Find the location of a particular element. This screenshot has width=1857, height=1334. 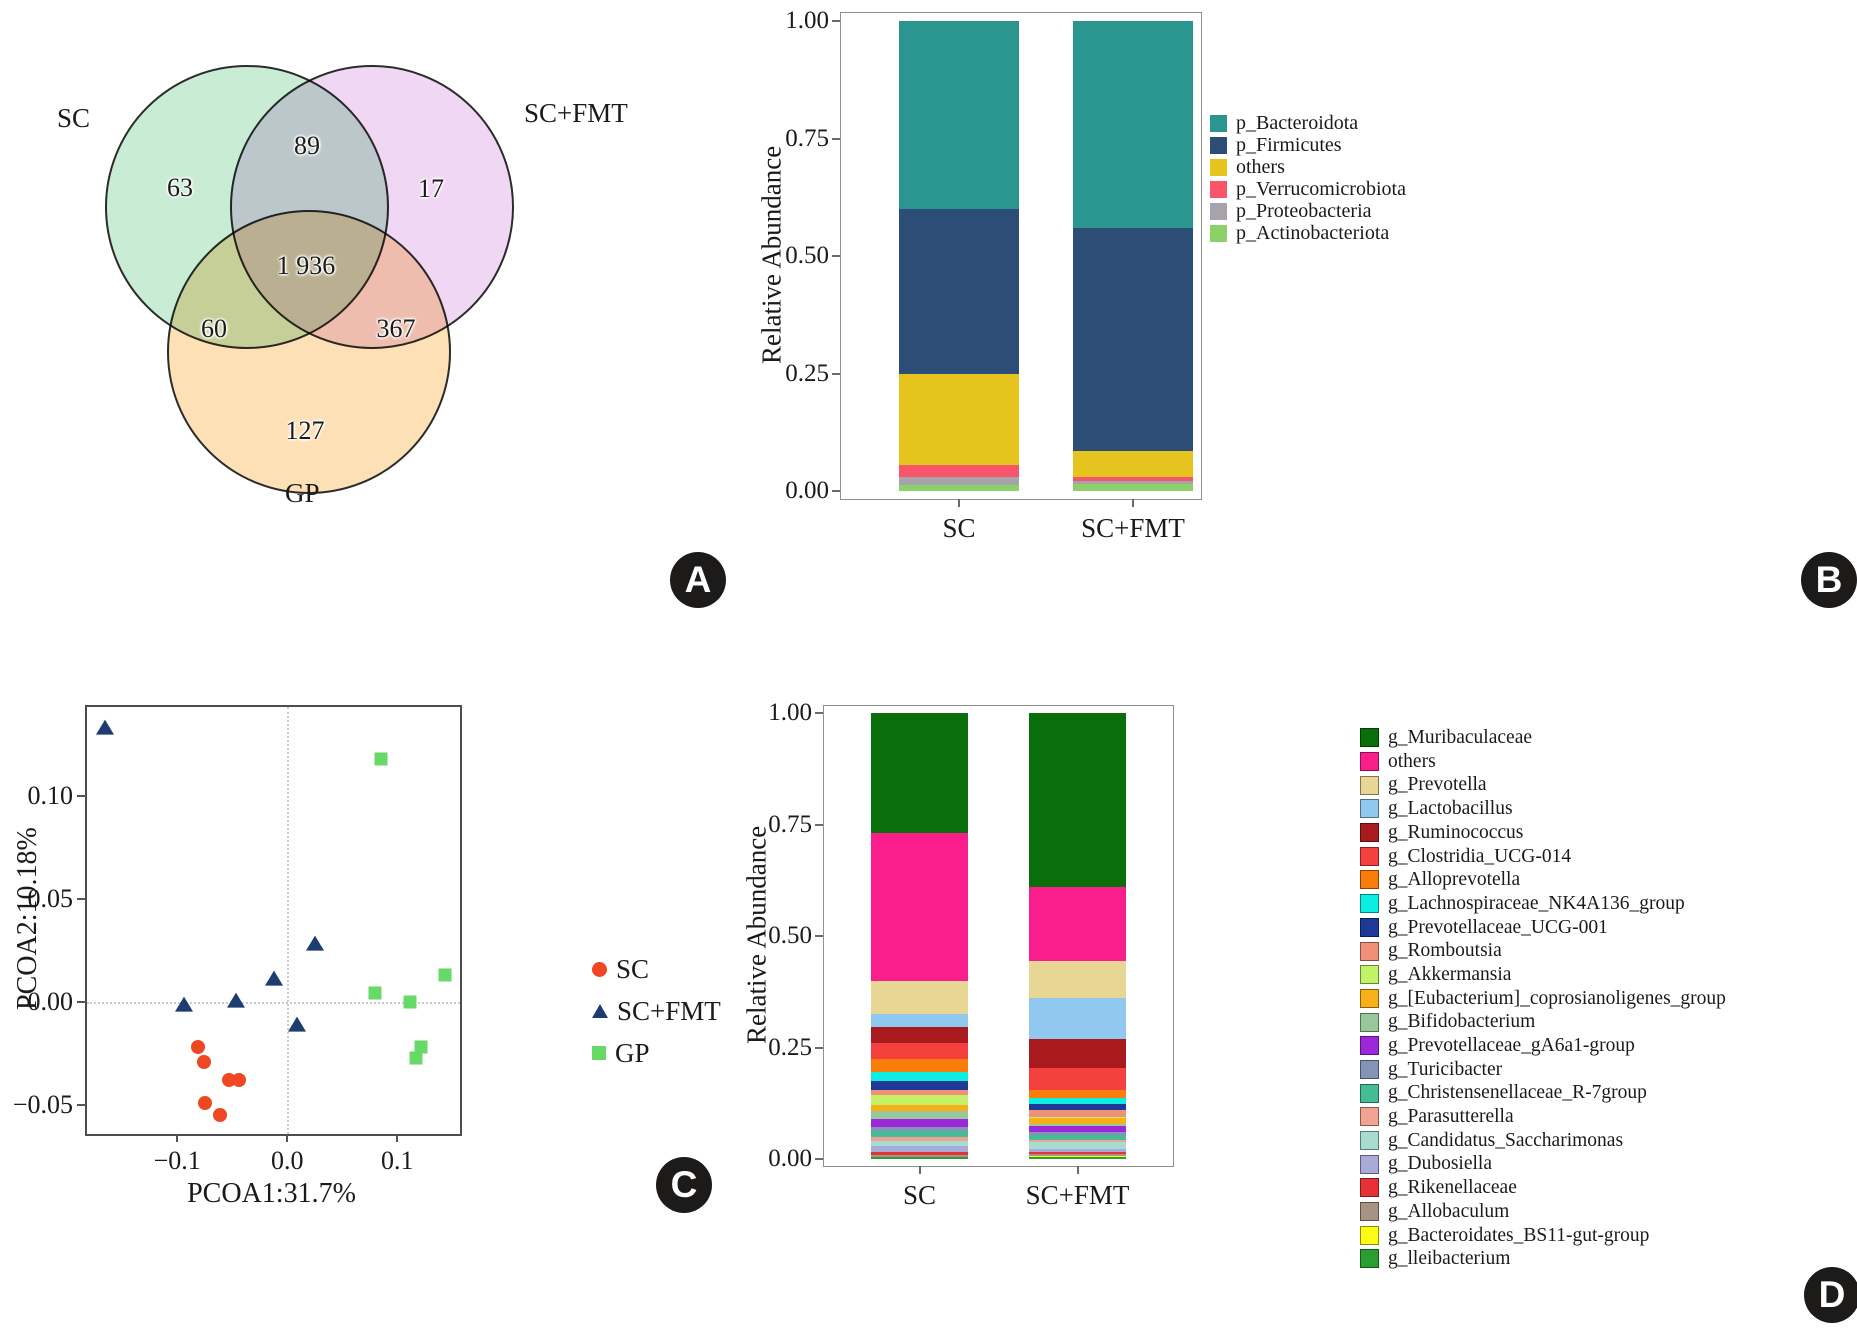

venn-set-label-scfmt: SC+FMT is located at coordinates (576, 113).